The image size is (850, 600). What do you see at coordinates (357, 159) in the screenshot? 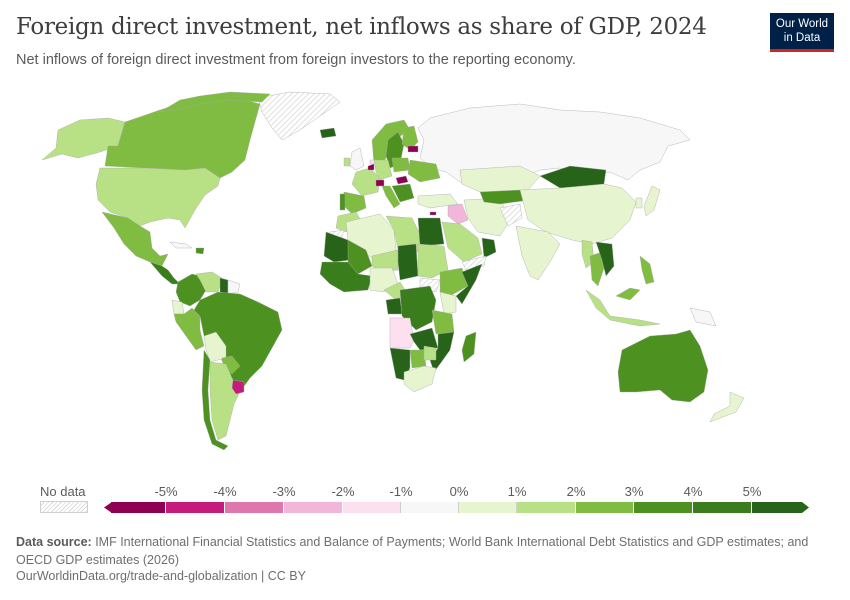
I see `country-uk` at bounding box center [357, 159].